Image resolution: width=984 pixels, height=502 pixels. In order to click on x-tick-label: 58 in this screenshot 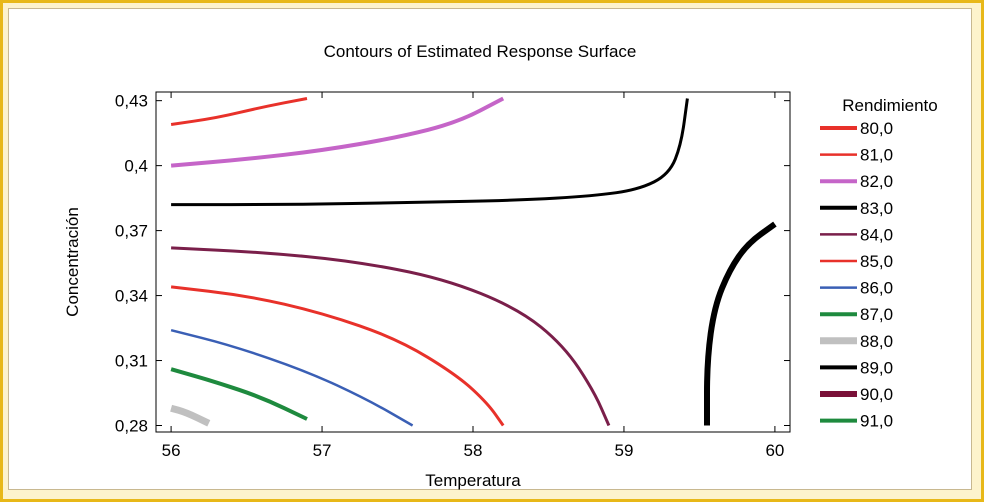, I will do `click(473, 450)`.